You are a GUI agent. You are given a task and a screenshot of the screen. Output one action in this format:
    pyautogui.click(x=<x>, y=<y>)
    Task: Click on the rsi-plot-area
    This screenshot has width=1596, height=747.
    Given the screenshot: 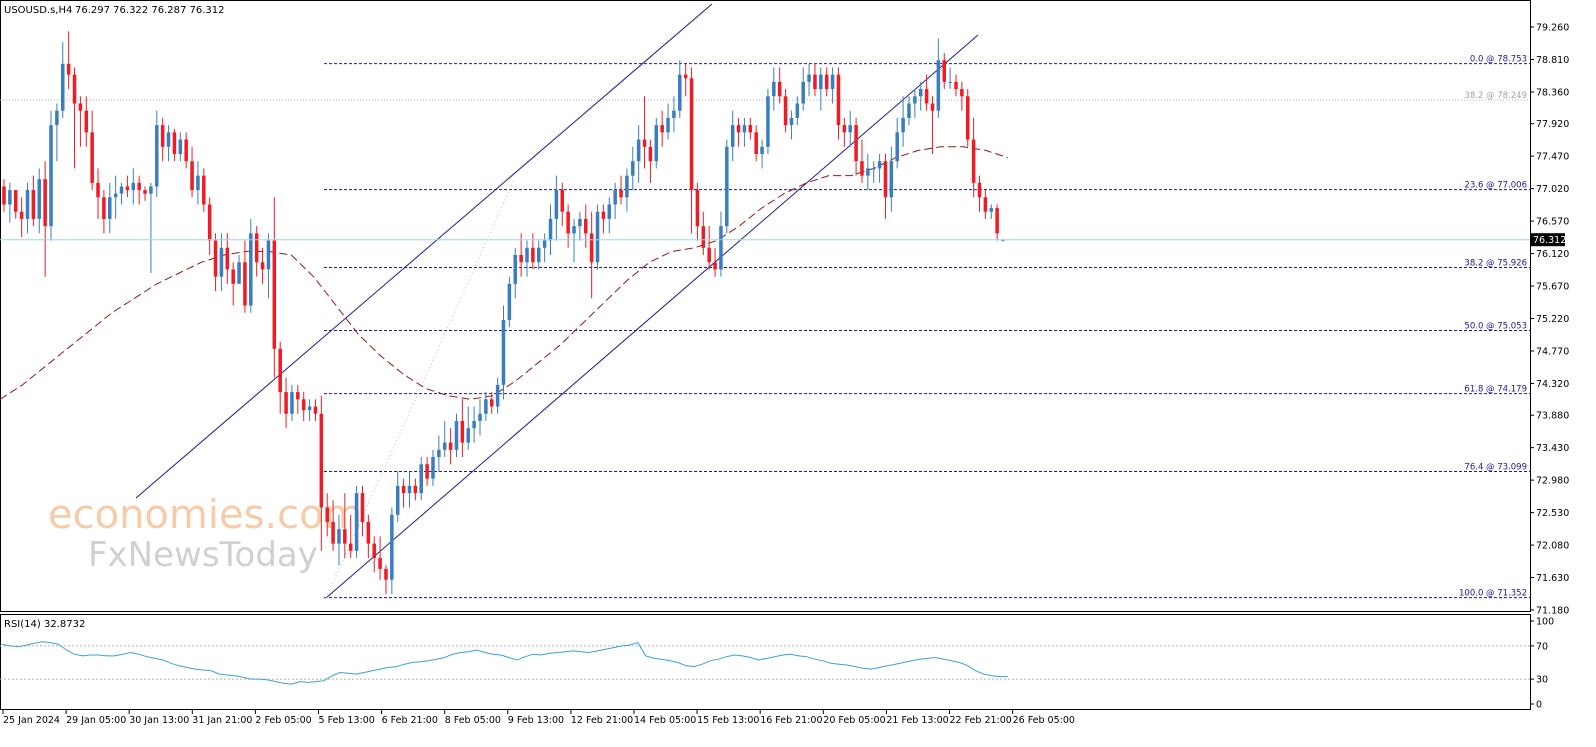 What is the action you would take?
    pyautogui.click(x=765, y=662)
    